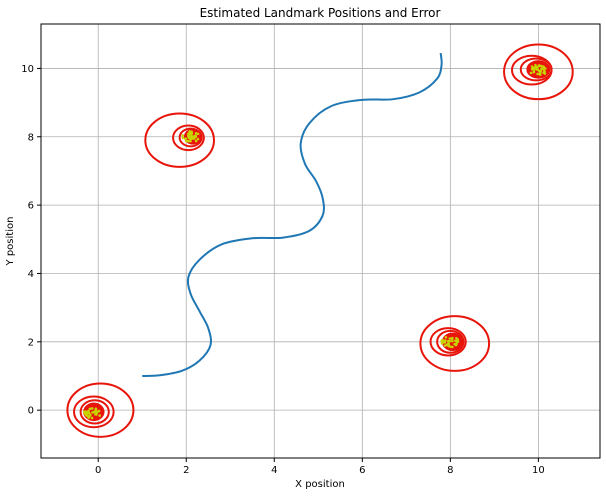 This screenshot has height=496, width=606. What do you see at coordinates (320, 13) in the screenshot?
I see `chart-title: Estimated Landmark Positions and Error` at bounding box center [320, 13].